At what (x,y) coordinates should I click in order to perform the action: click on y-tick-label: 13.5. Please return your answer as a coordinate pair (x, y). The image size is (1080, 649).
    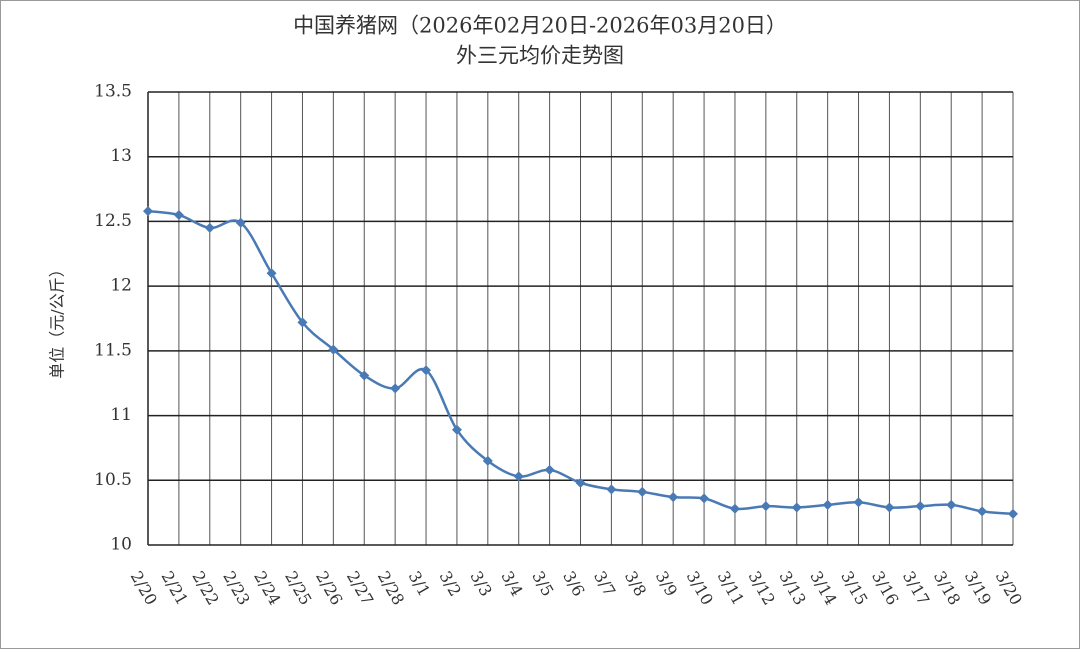
    Looking at the image, I should click on (113, 92).